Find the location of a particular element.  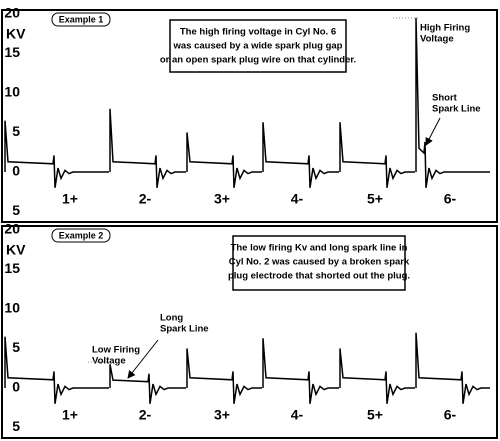

example-label: Example 1 is located at coordinates (81, 19).